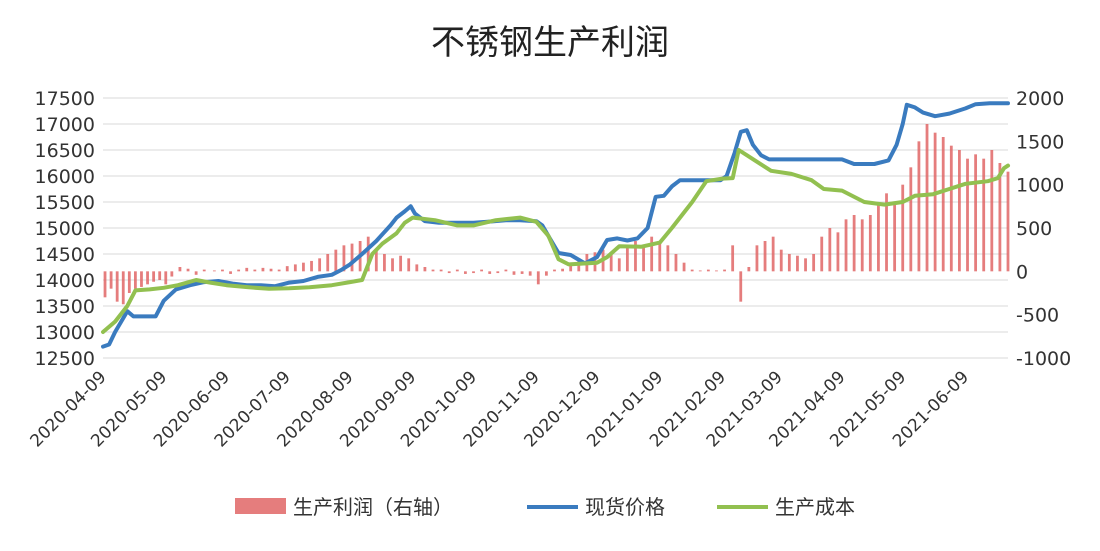  I want to click on left-tick-label: 14000, so click(65, 281).